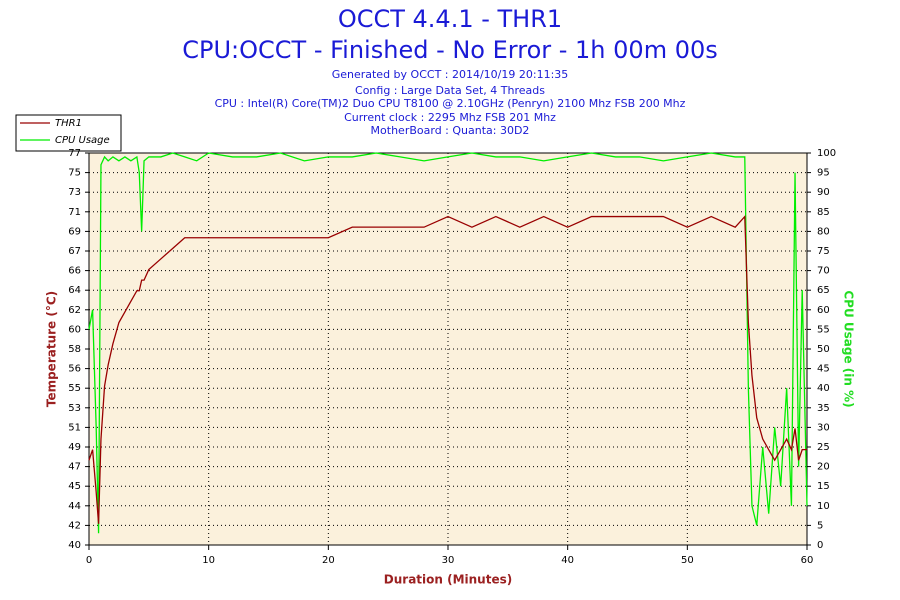 This screenshot has width=900, height=600. What do you see at coordinates (74, 408) in the screenshot?
I see `y-tick-label: 53` at bounding box center [74, 408].